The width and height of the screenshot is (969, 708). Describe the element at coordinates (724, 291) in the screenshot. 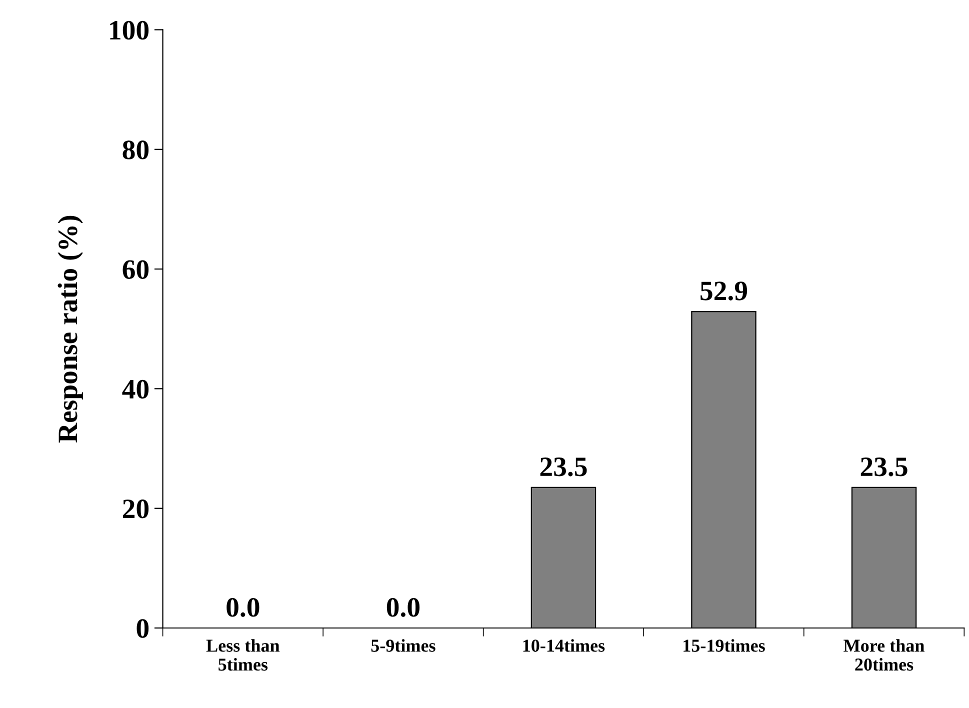

I see `data-label: 52.9` at that location.